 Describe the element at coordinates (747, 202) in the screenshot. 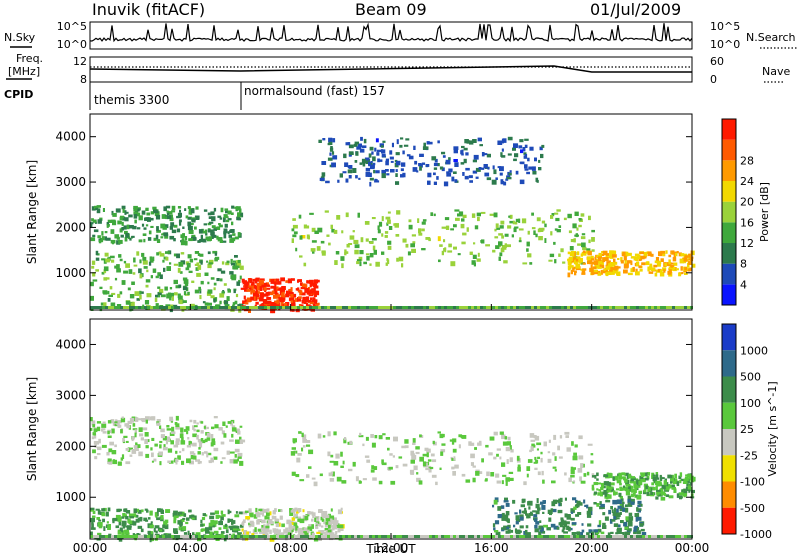

I see `colorbar-tick-label: 20` at that location.